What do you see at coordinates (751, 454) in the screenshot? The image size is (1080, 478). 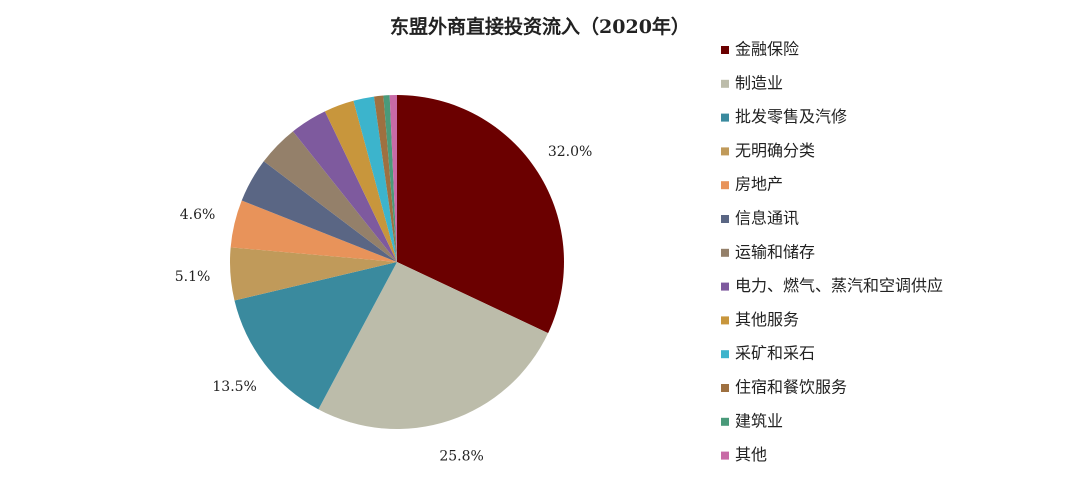 I see `legend-label: 其他` at bounding box center [751, 454].